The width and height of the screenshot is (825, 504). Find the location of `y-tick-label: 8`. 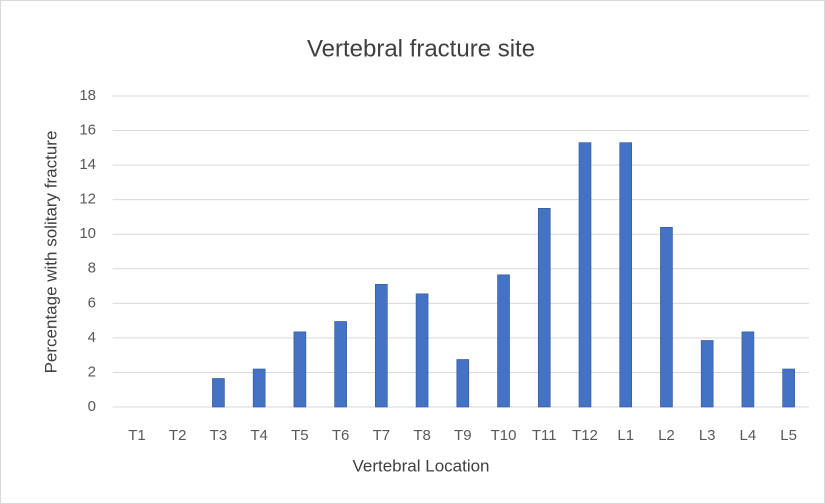

y-tick-label: 8 is located at coordinates (92, 268).